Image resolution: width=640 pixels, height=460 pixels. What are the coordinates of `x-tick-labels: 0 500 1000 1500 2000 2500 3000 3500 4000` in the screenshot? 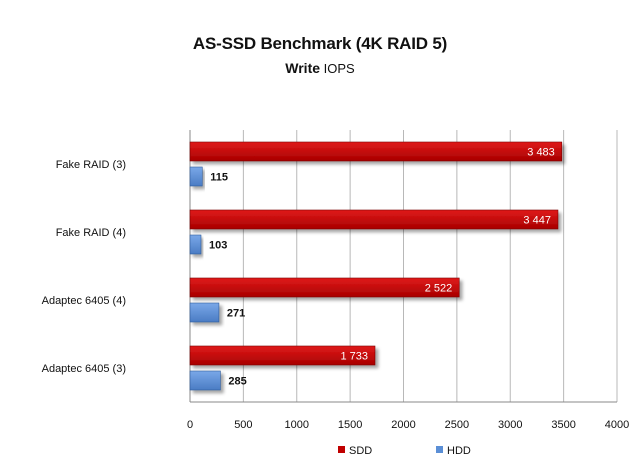 It's located at (408, 425).